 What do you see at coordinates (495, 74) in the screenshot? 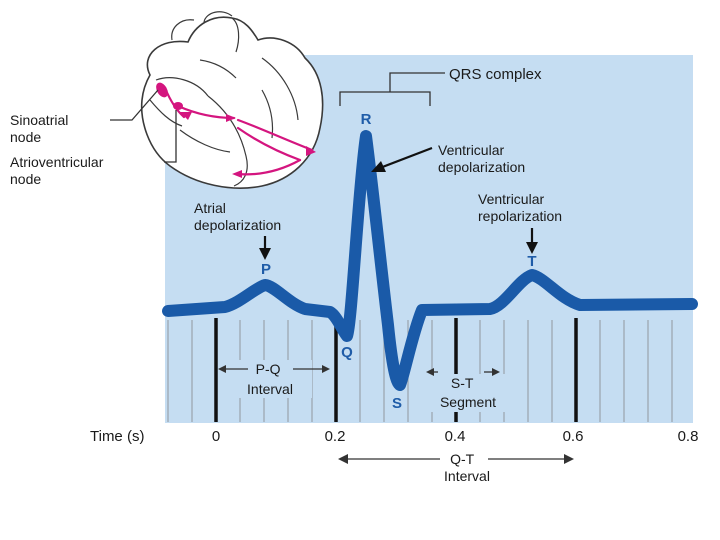
I see `qrs-complex-label: QRS complex` at bounding box center [495, 74].